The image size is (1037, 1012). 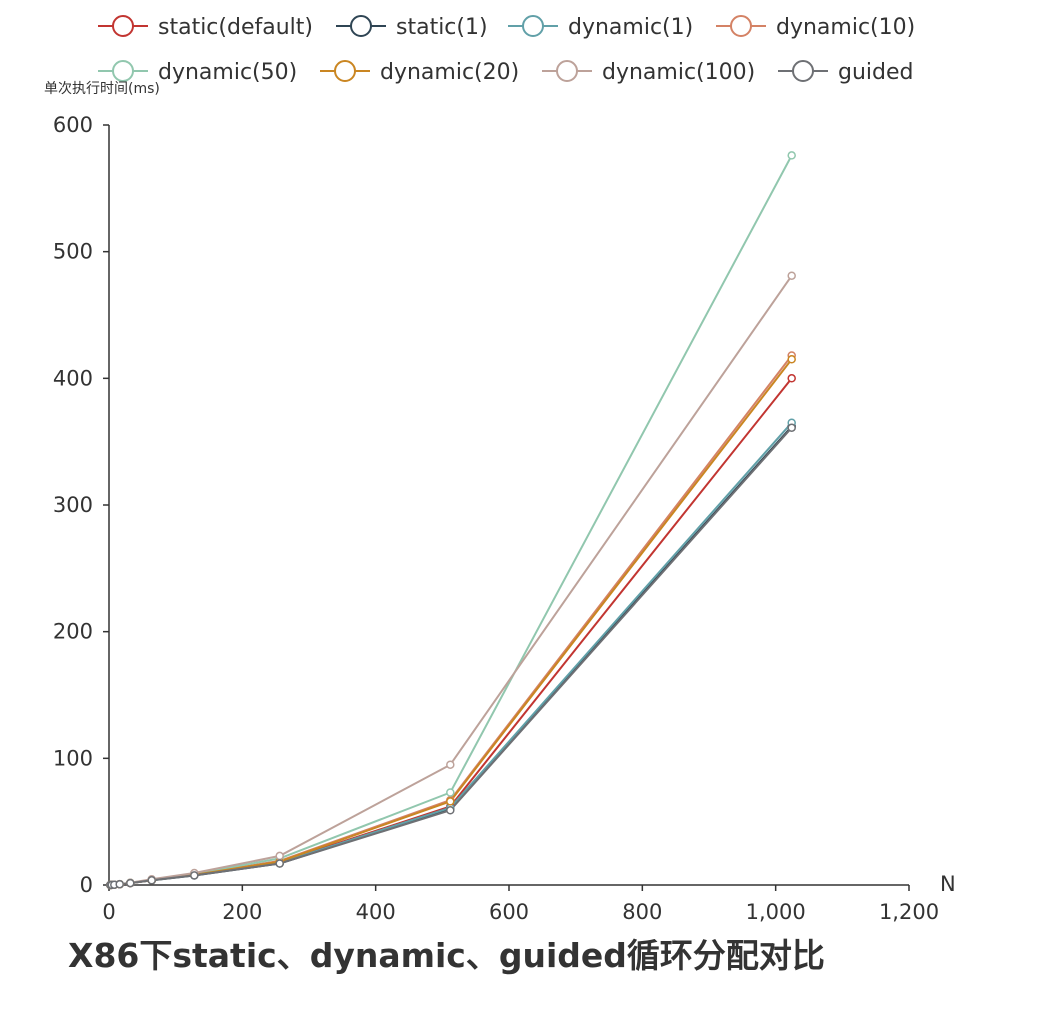 I want to click on x-axis-label: N, so click(x=948, y=884).